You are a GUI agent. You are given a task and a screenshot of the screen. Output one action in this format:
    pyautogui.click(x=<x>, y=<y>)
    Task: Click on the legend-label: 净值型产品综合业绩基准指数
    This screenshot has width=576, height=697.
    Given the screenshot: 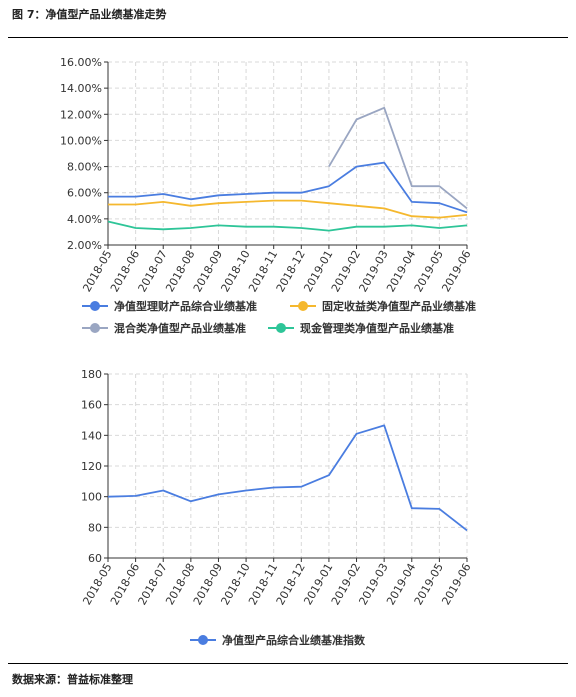 What is the action you would take?
    pyautogui.click(x=294, y=640)
    